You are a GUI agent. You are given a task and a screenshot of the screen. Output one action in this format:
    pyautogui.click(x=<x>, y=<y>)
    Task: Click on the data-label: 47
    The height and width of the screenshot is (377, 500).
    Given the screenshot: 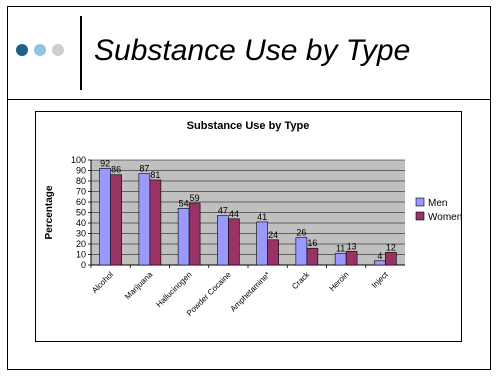 What is the action you would take?
    pyautogui.click(x=223, y=211)
    